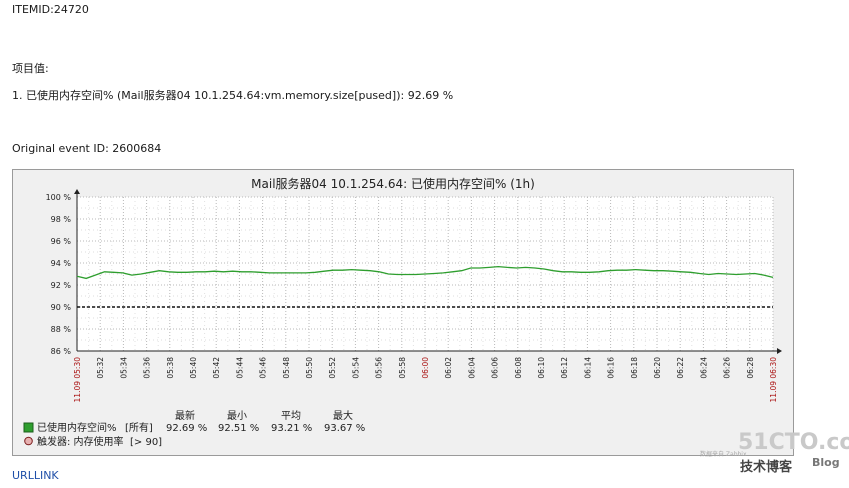  What do you see at coordinates (186, 428) in the screenshot?
I see `legend-value-last: 92.69 %` at bounding box center [186, 428].